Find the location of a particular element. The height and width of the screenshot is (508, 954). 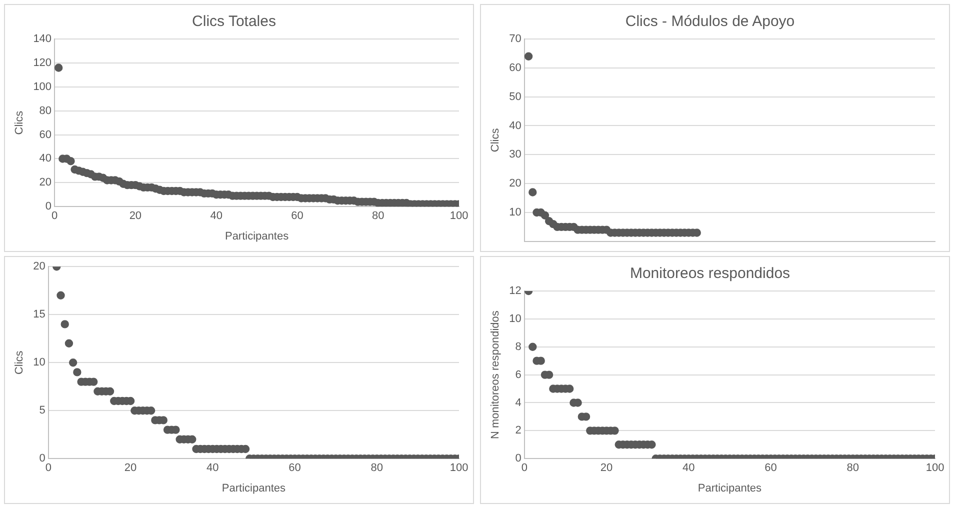

y-tick-label: 4 is located at coordinates (518, 402).